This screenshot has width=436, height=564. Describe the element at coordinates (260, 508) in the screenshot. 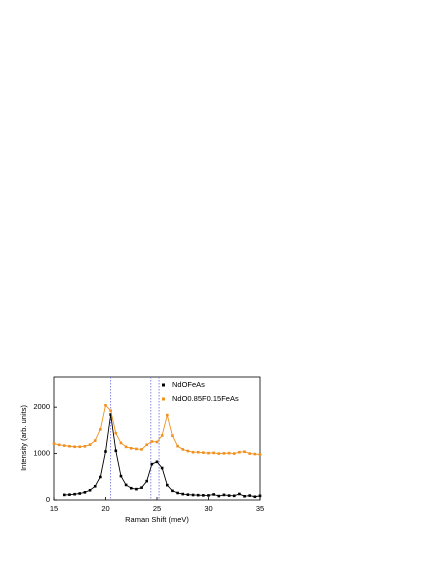

I see `x-tick-label: 35` at that location.